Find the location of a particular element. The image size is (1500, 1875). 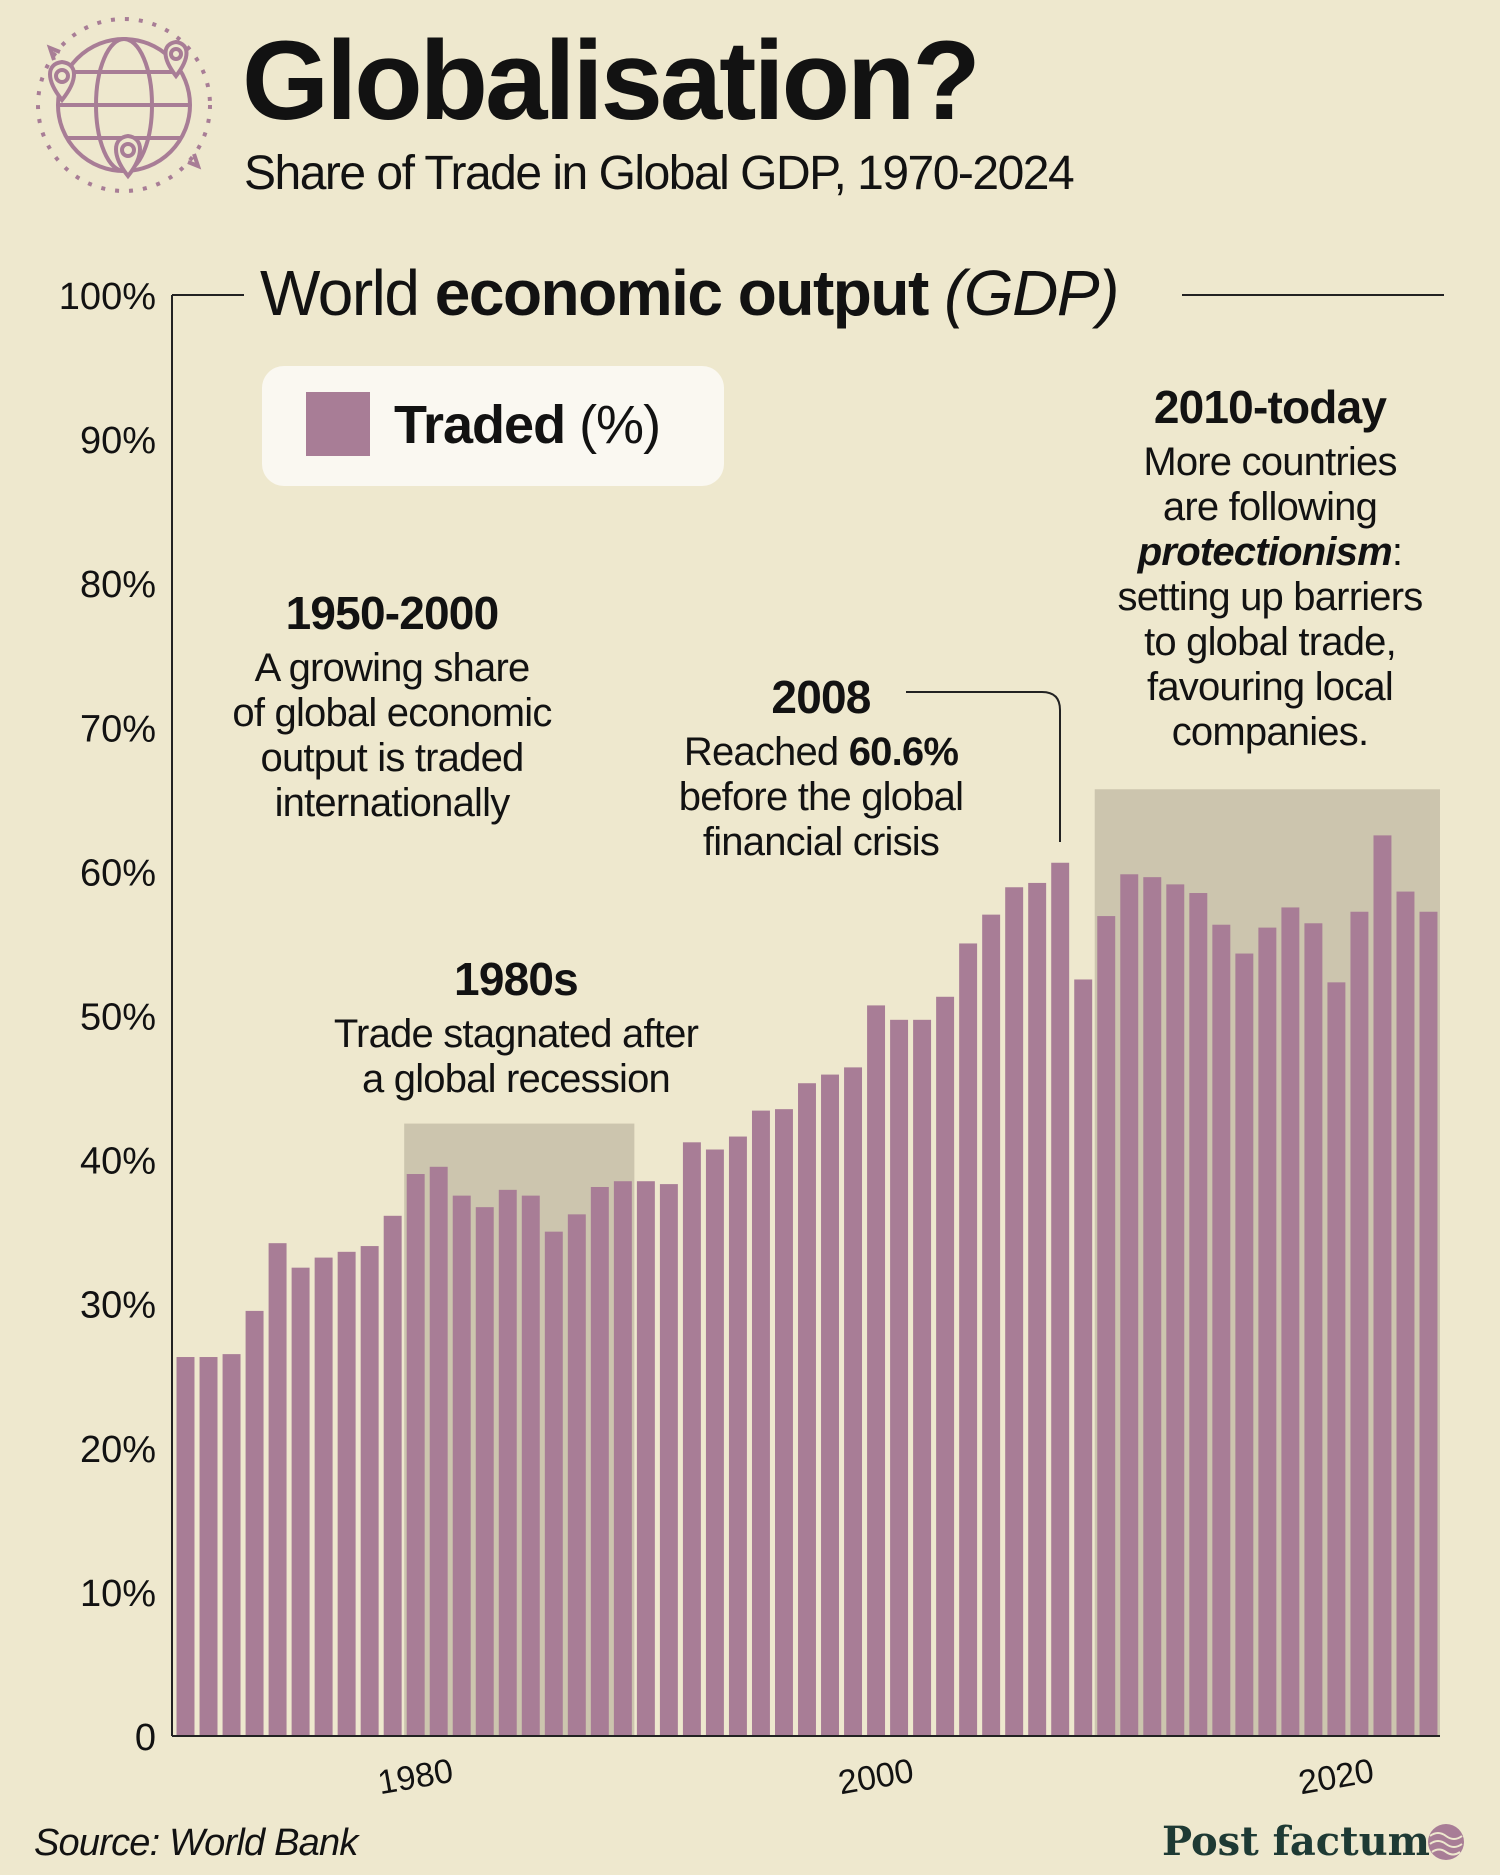

y-tick-label: 10% is located at coordinates (118, 1594).